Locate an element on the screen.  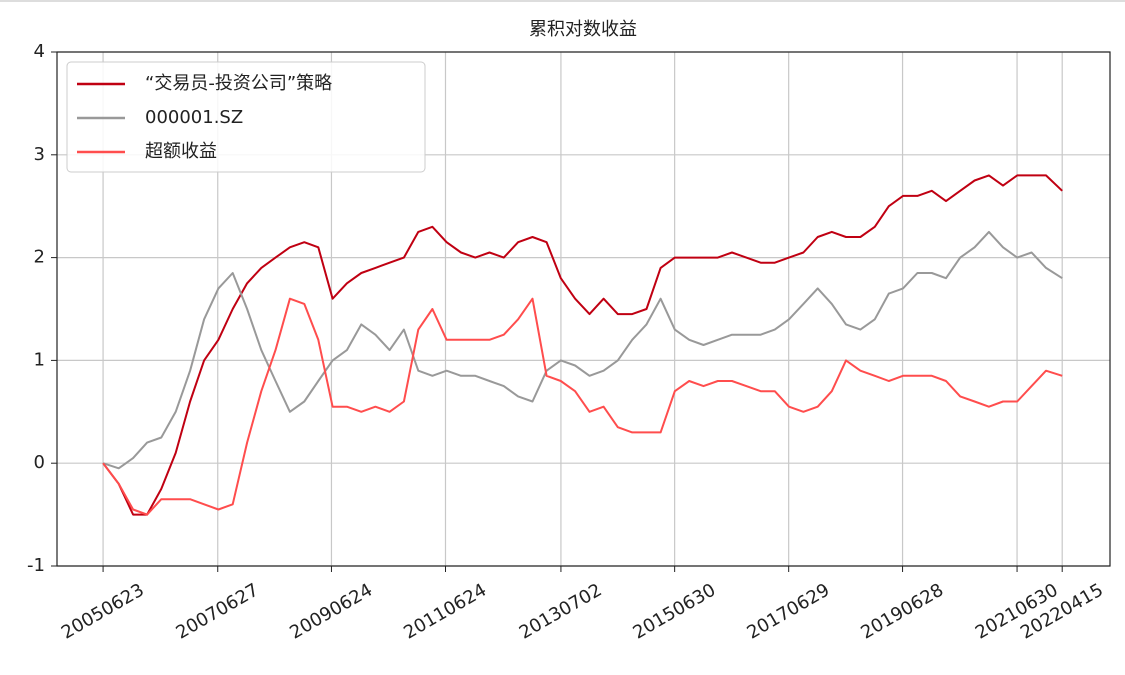
legend: “交易员-投资公司”策略 000001.SZ 超额收益 is located at coordinates (246, 117).